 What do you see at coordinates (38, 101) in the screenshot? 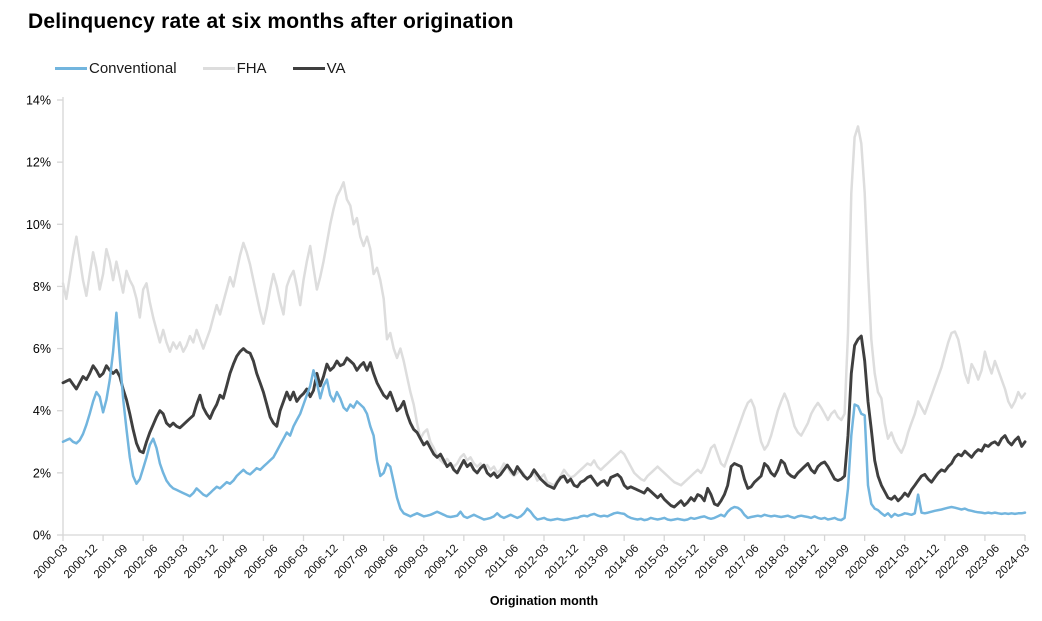
I see `y-tick-label: 14%` at bounding box center [38, 101].